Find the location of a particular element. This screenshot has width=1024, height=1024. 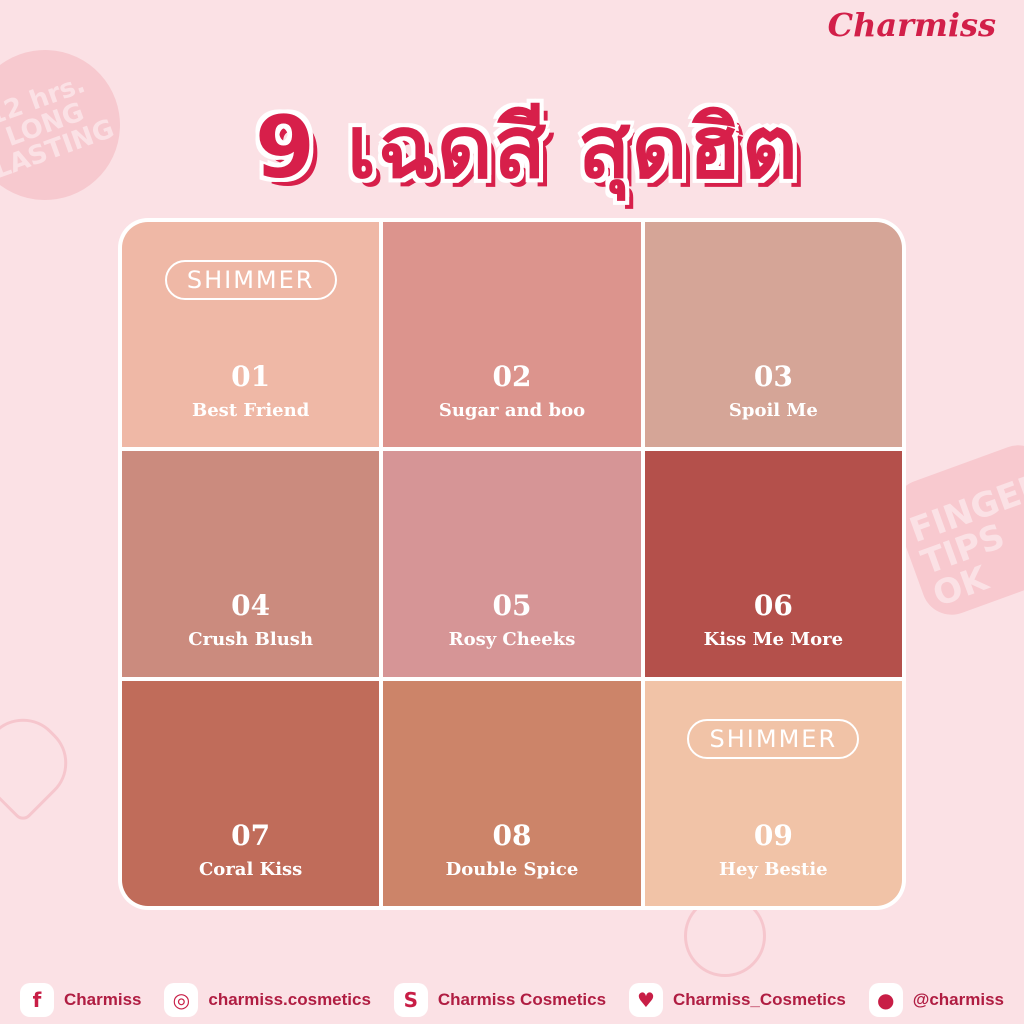

shade-swatch: 05 Rosy Cheeks is located at coordinates (512, 564).